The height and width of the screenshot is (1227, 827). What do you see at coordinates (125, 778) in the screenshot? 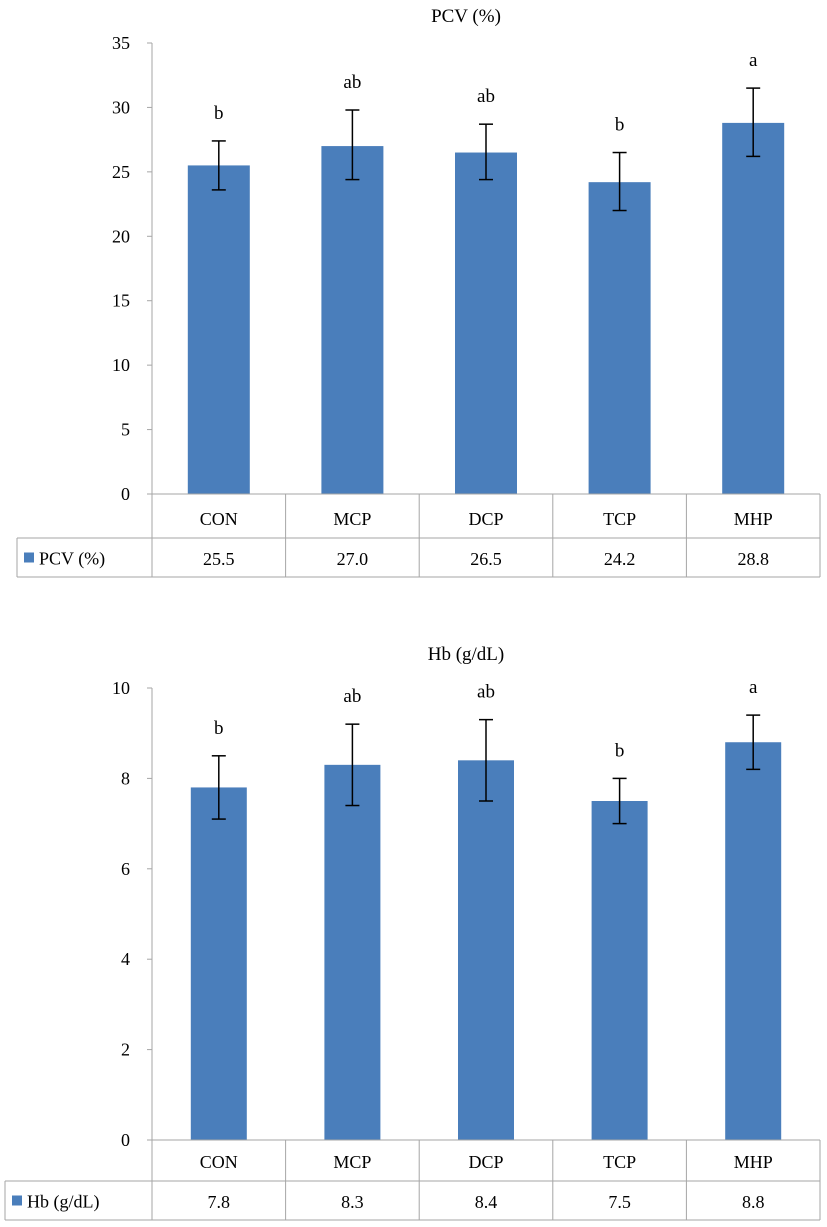
I see `y-tick-label: 8` at bounding box center [125, 778].